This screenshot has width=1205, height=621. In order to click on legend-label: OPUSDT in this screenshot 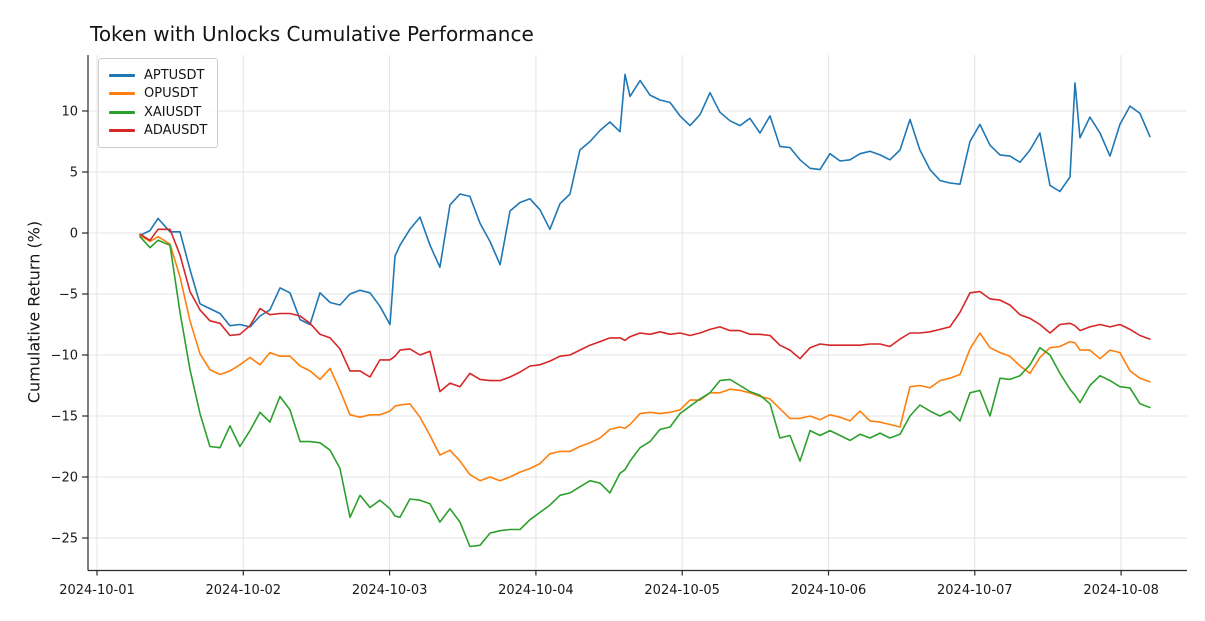, I will do `click(171, 94)`.